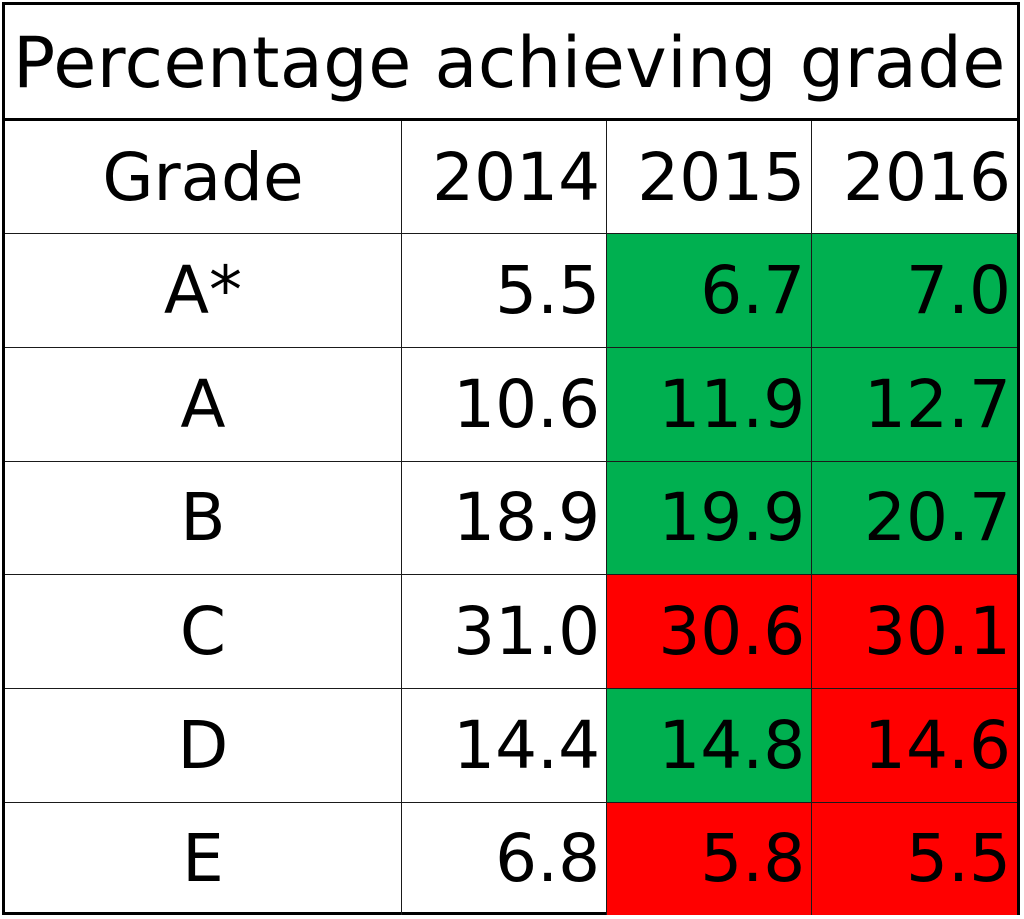 The width and height of the screenshot is (1024, 919). I want to click on table-title: Percentage achieving grade, so click(511, 63).